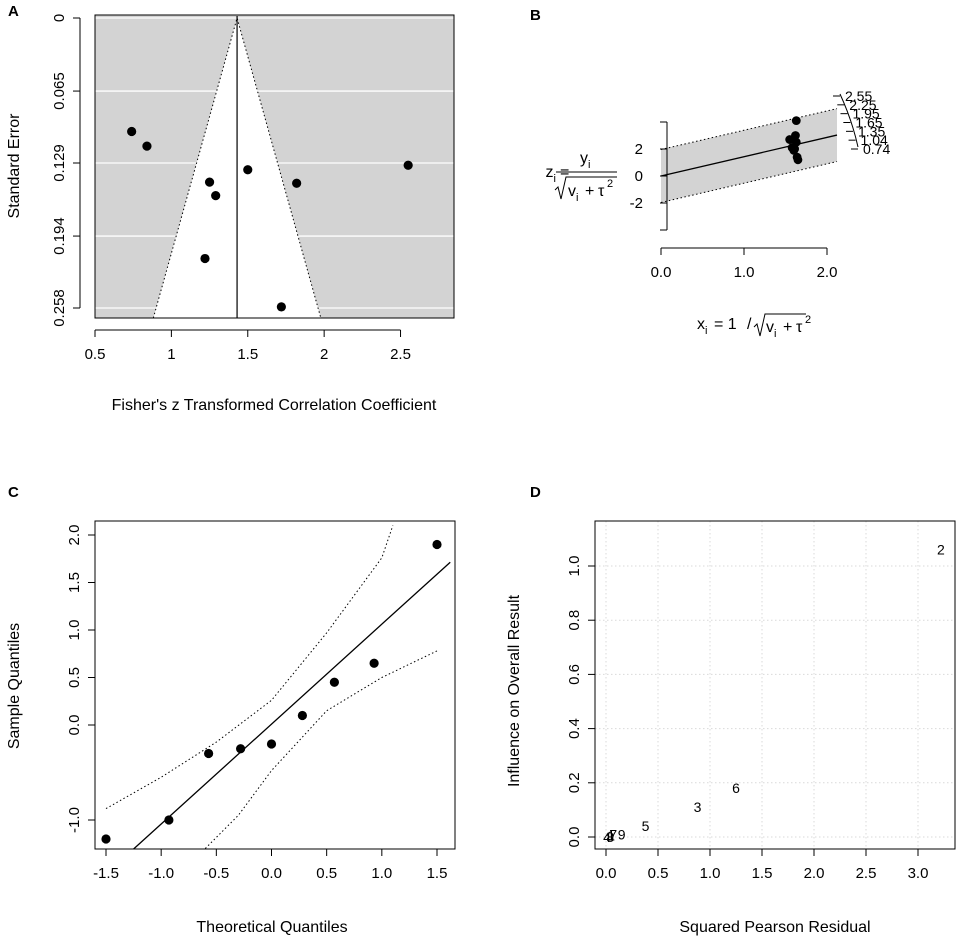  What do you see at coordinates (849, 120) in the screenshot?
I see `arc-scale` at bounding box center [849, 120].